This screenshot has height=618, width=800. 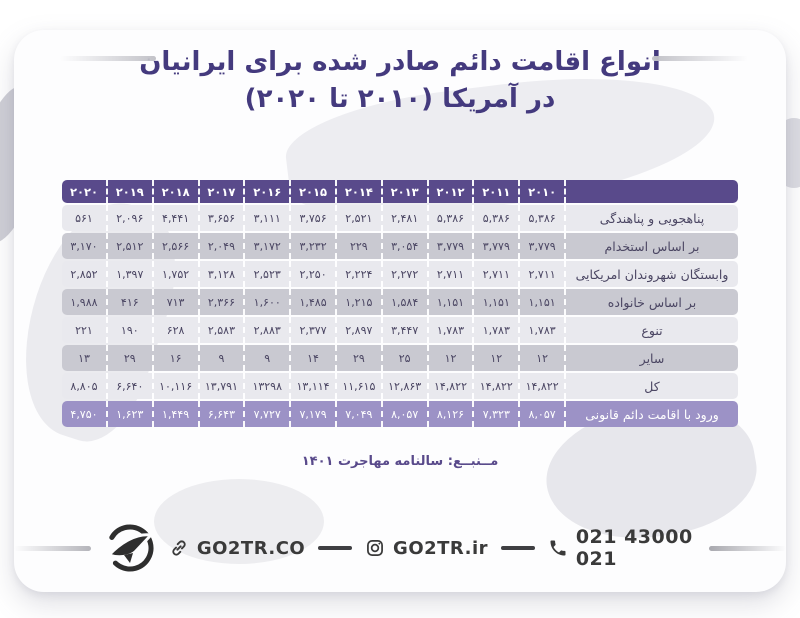 I want to click on value-cell: ۷,۷۲۷, so click(x=268, y=414).